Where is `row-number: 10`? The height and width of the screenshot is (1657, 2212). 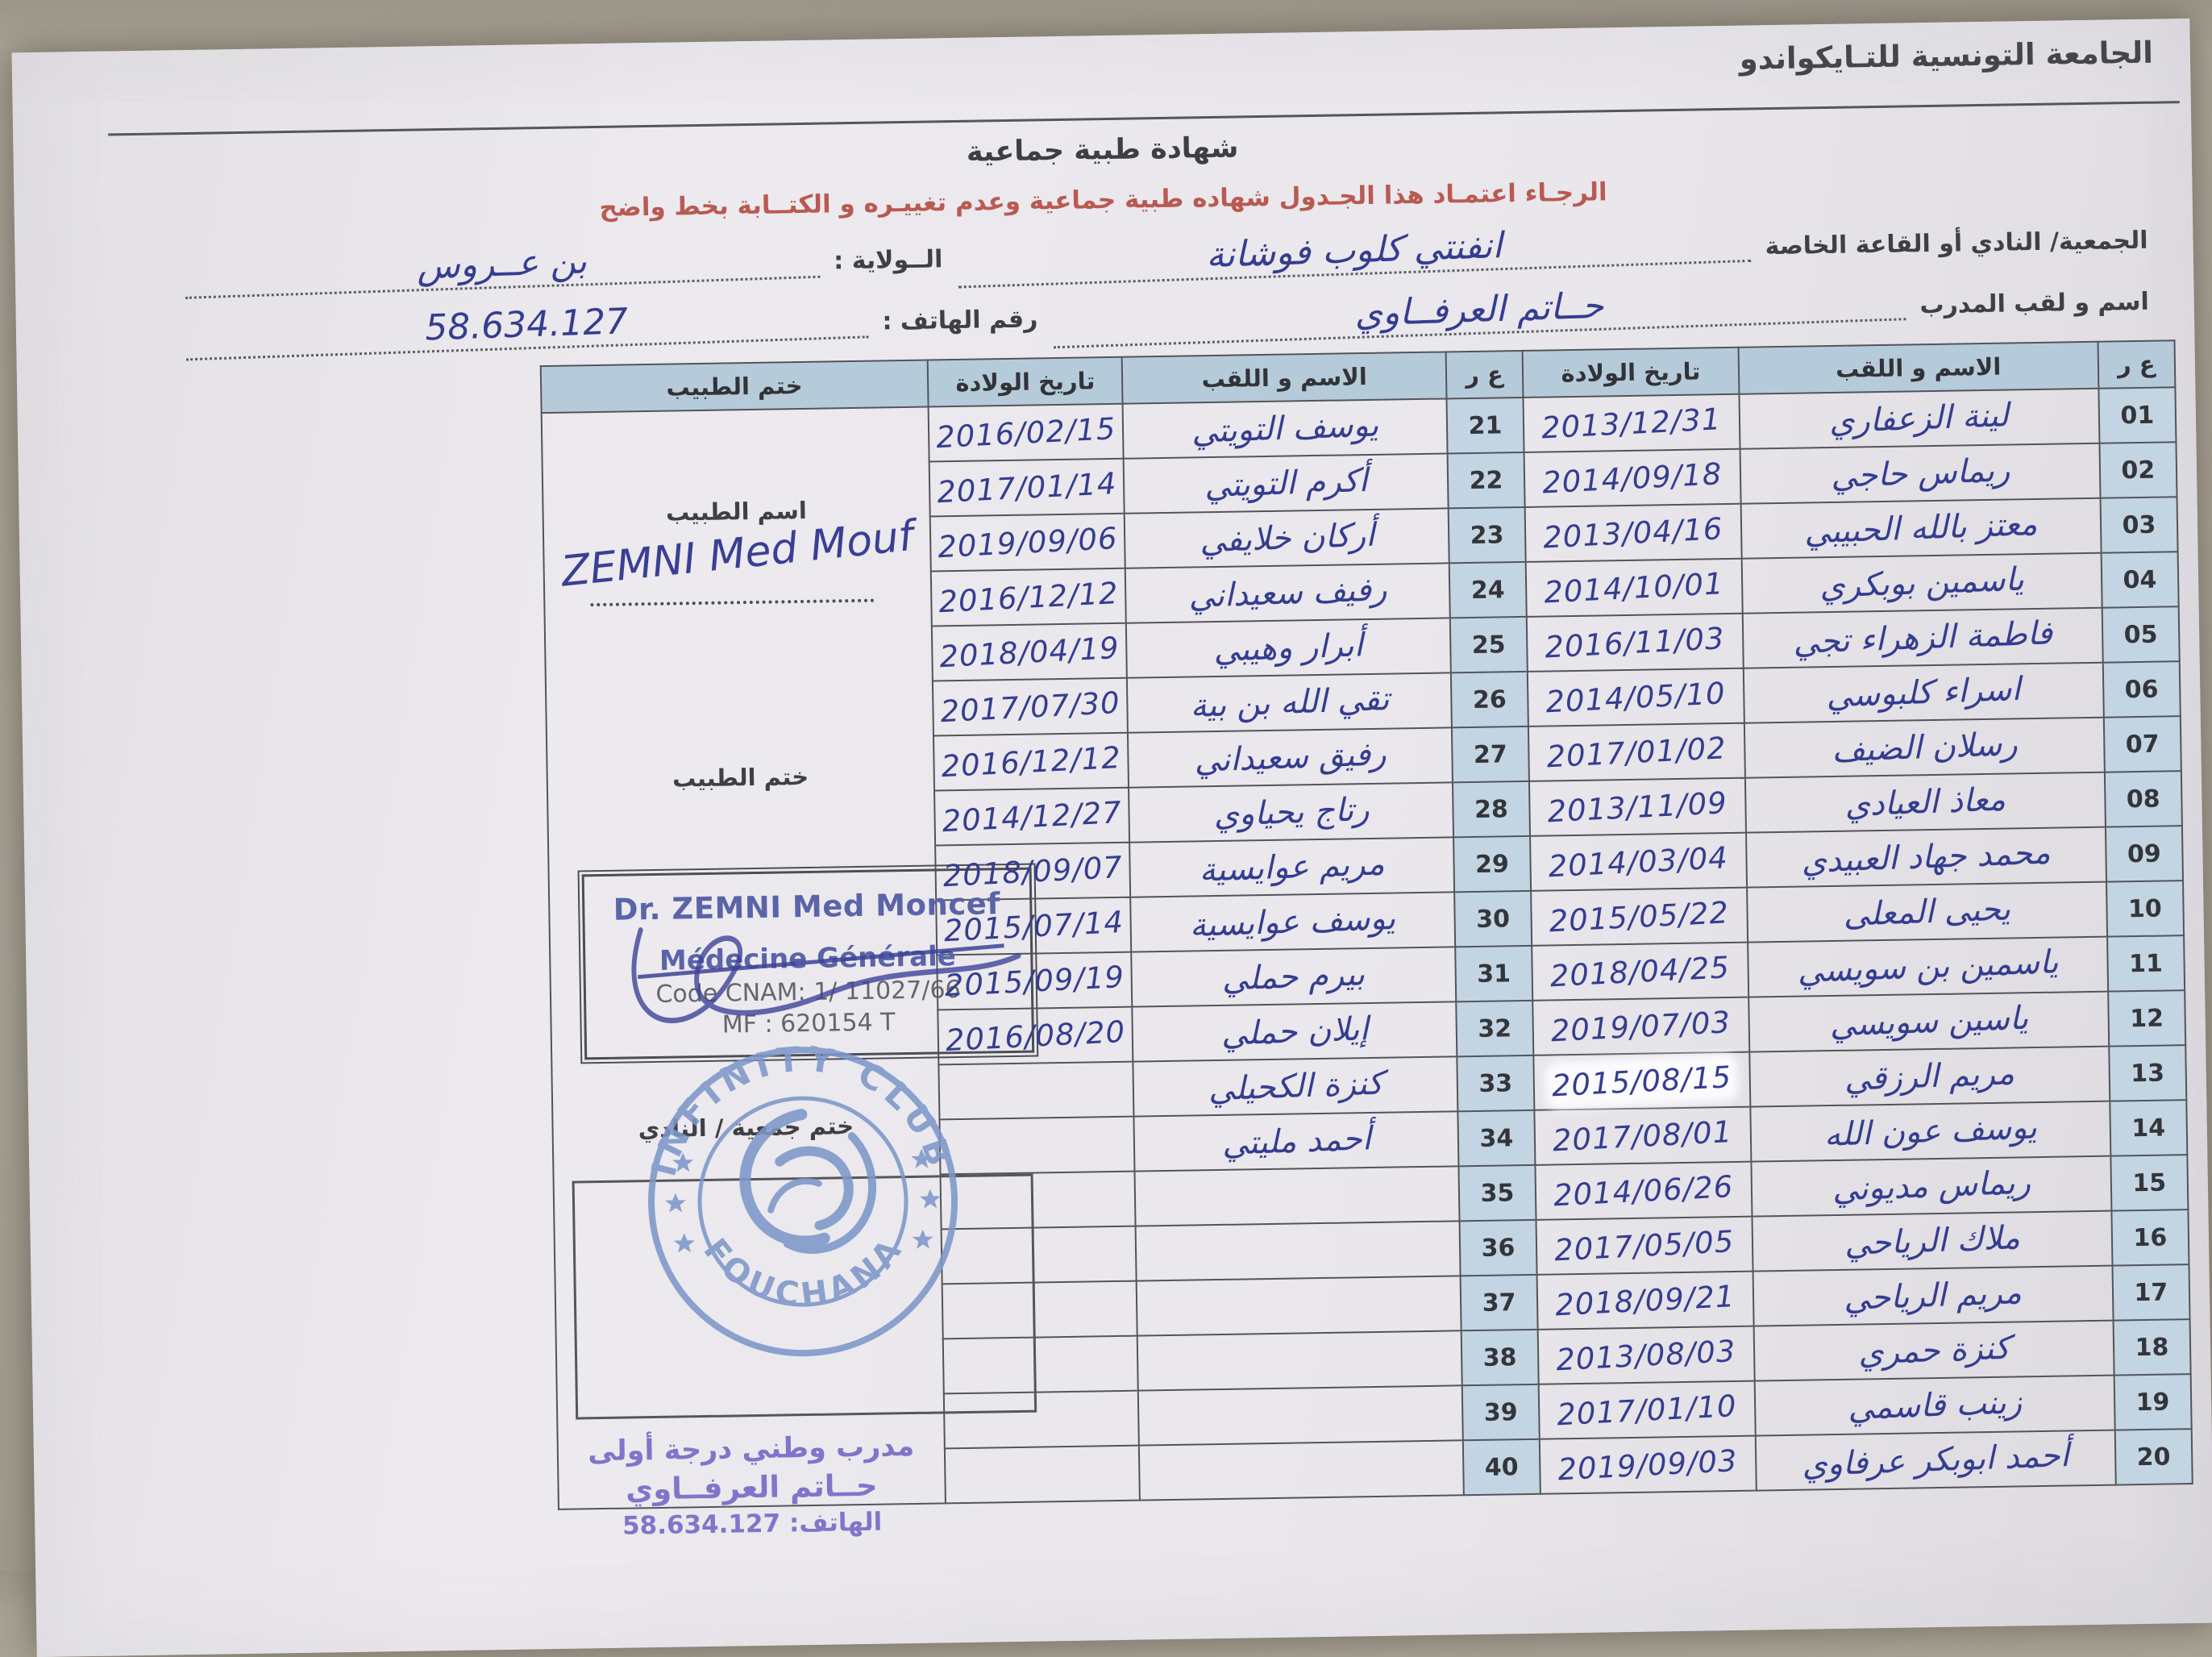
row-number: 10 is located at coordinates (2145, 909).